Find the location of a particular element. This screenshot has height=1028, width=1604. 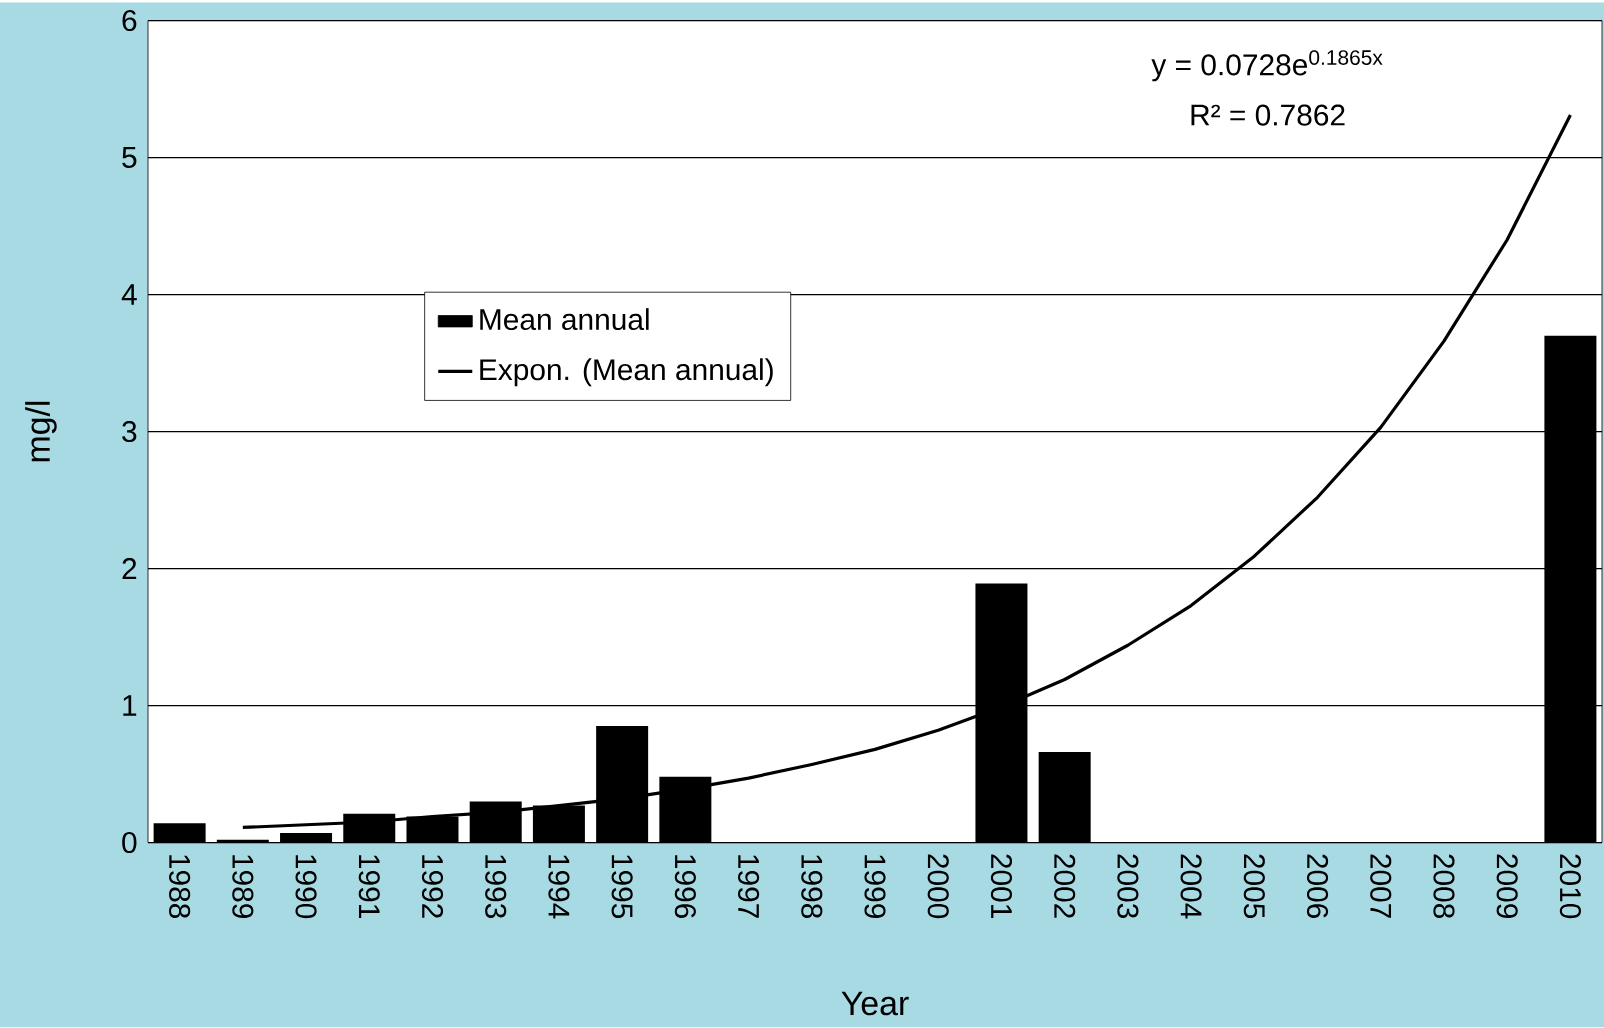

x-tick-label: 1993 is located at coordinates (496, 887).